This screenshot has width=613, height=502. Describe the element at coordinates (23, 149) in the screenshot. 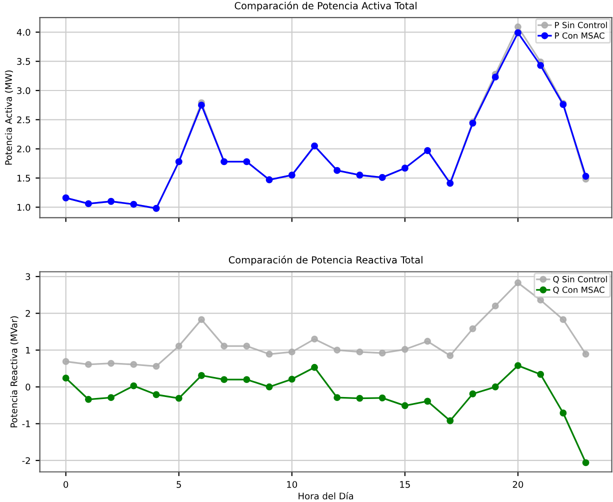

I see `y-tick-label: 2.0` at that location.